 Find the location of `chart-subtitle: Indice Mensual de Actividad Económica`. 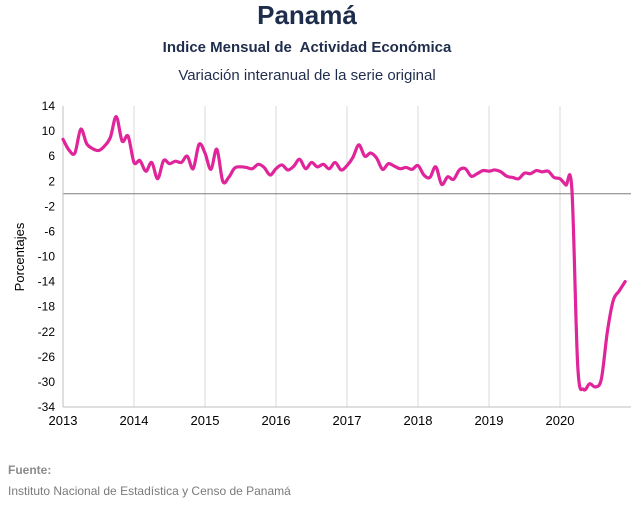

chart-subtitle: Indice Mensual de Actividad Económica is located at coordinates (307, 47).